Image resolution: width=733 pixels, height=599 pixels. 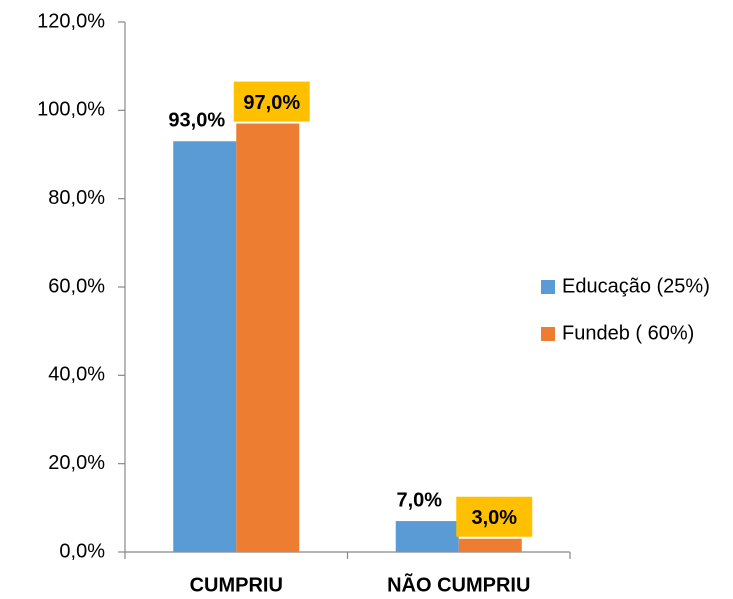 What do you see at coordinates (76, 463) in the screenshot?
I see `y-tick-label: 20,0%` at bounding box center [76, 463].